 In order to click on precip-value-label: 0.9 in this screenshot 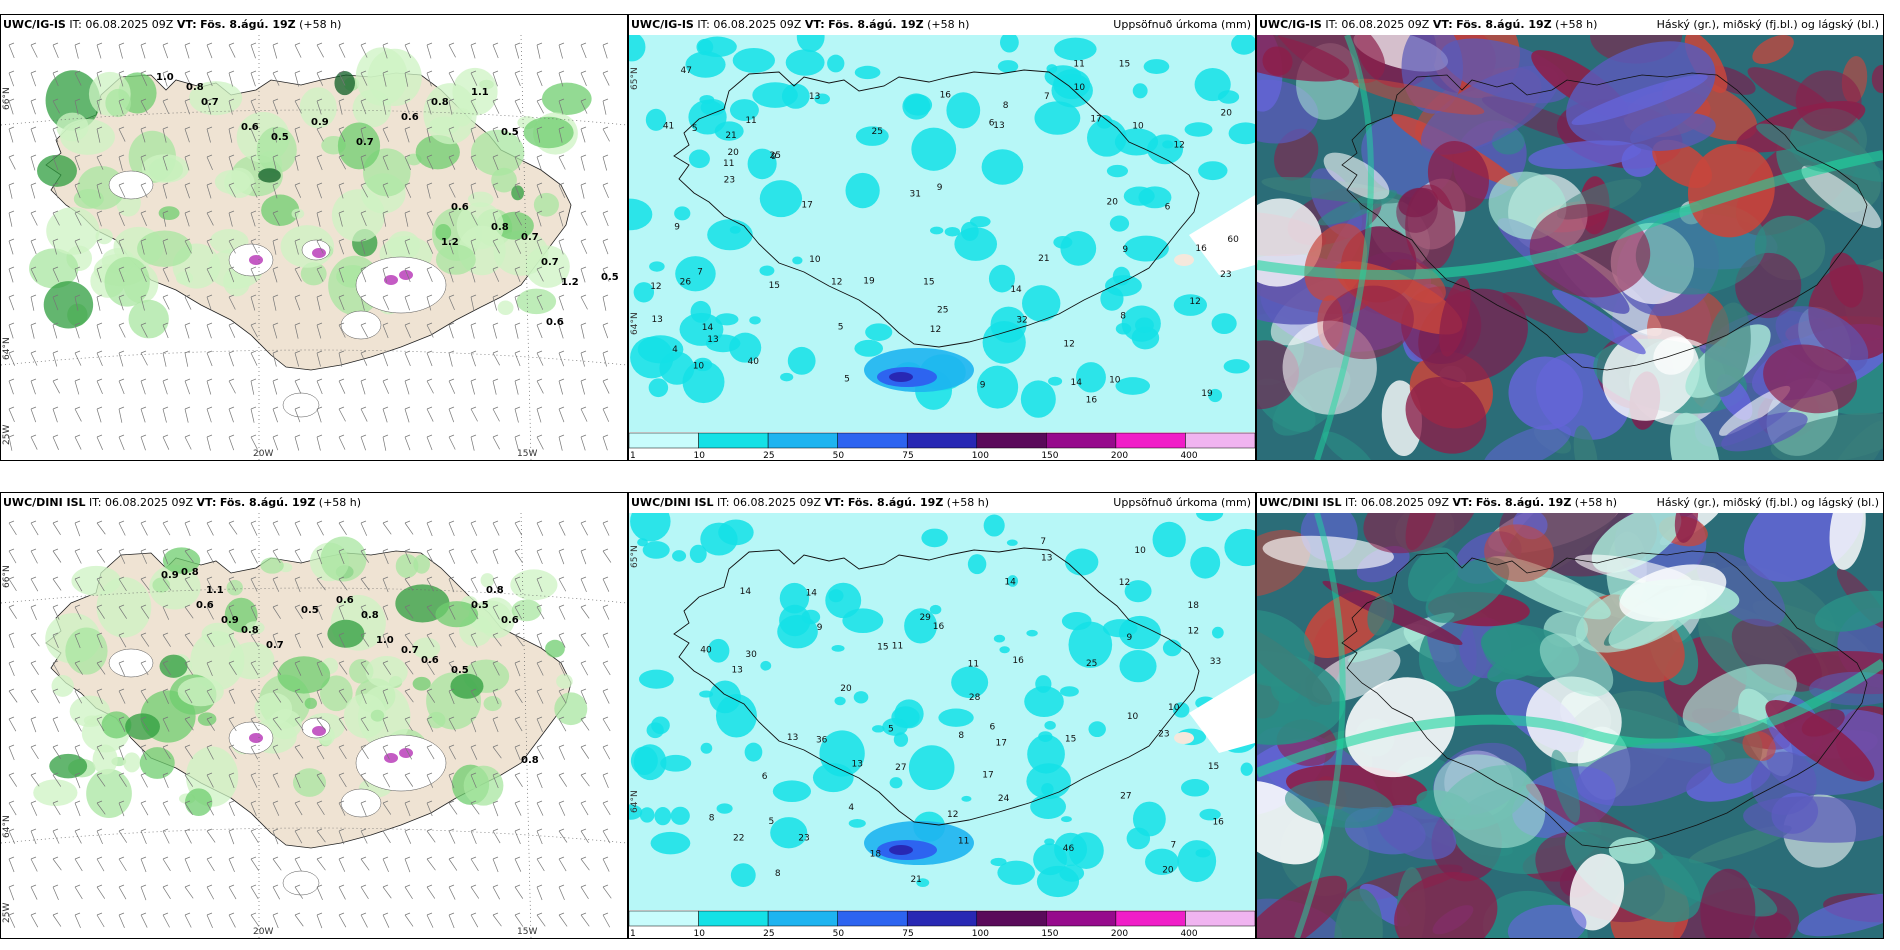, I will do `click(320, 122)`.